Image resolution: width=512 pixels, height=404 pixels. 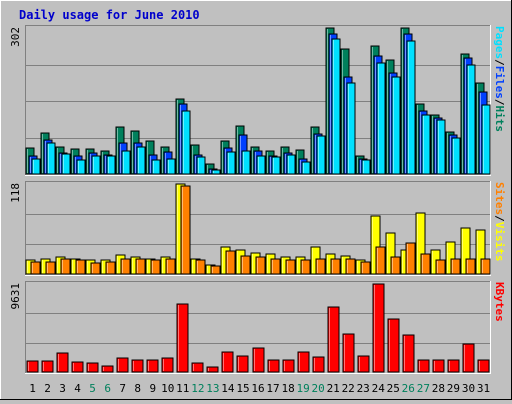 What do you see at coordinates (393, 388) in the screenshot?
I see `x-tick-label: 25` at bounding box center [393, 388].